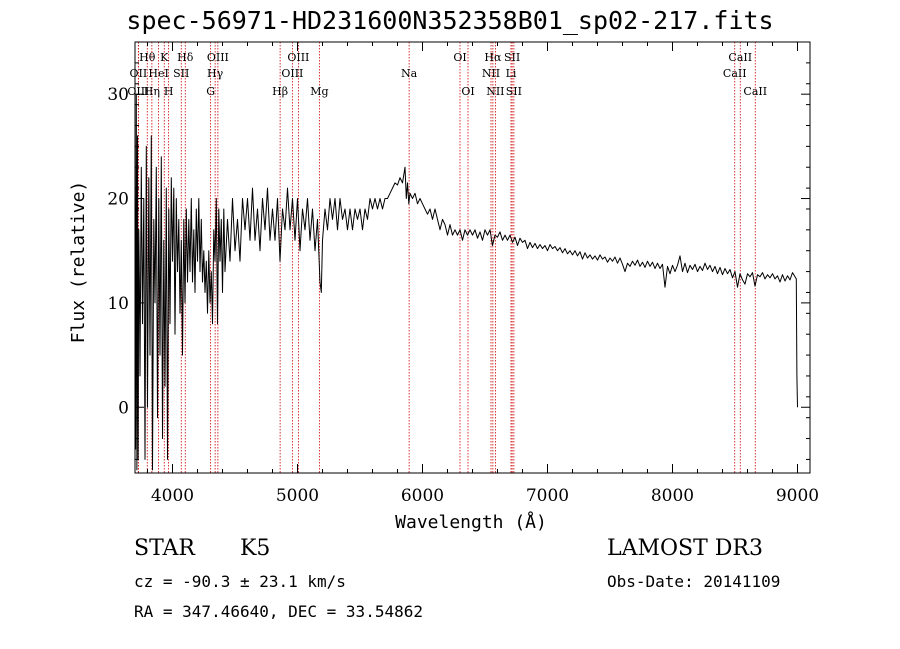 The width and height of the screenshot is (900, 649). What do you see at coordinates (215, 73) in the screenshot?
I see `line-marker-label: Hγ` at bounding box center [215, 73].